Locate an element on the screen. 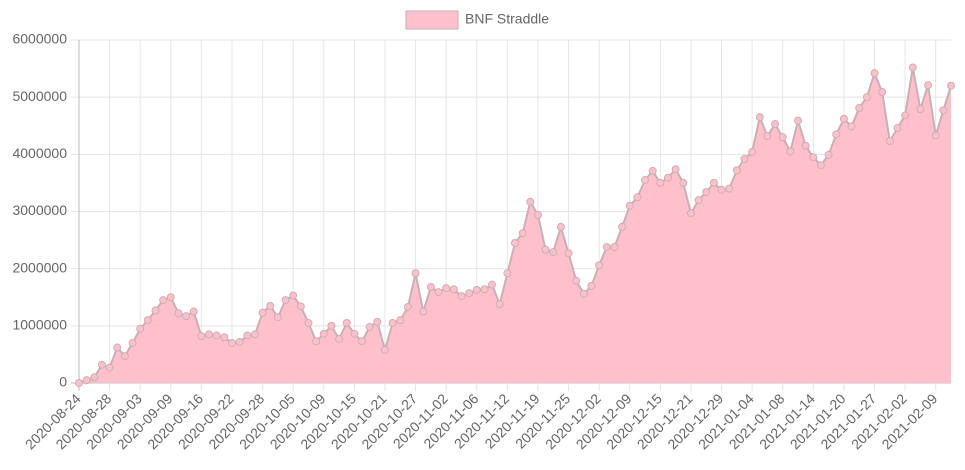 The height and width of the screenshot is (470, 965). legend-swatch is located at coordinates (432, 20).